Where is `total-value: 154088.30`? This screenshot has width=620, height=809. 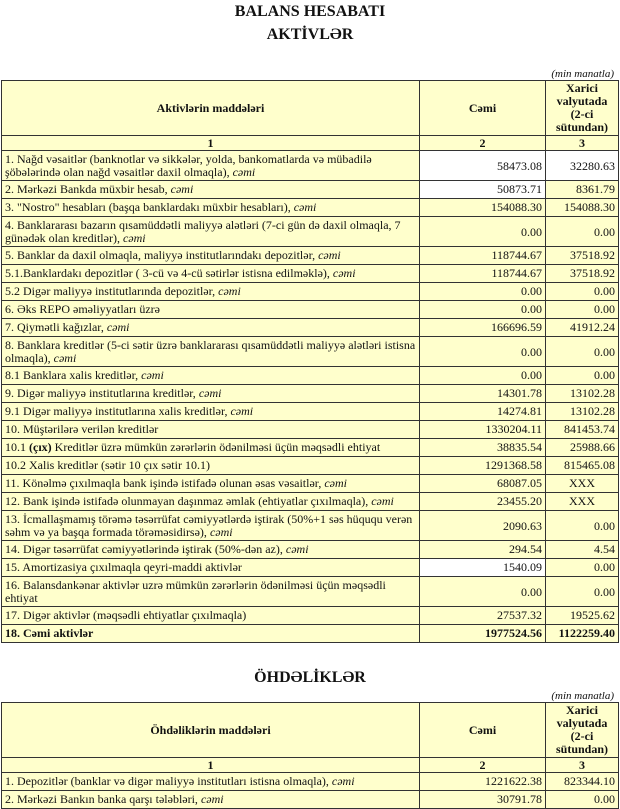 total-value: 154088.30 is located at coordinates (482, 207).